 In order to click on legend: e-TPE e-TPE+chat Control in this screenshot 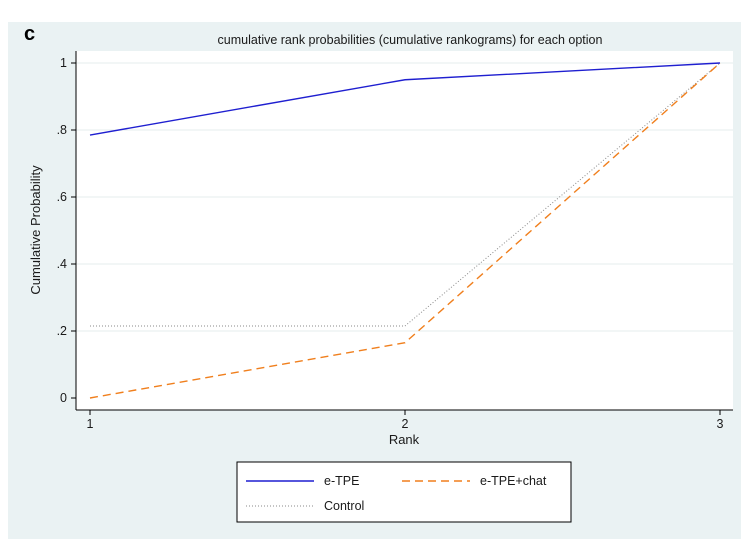, I will do `click(404, 492)`.